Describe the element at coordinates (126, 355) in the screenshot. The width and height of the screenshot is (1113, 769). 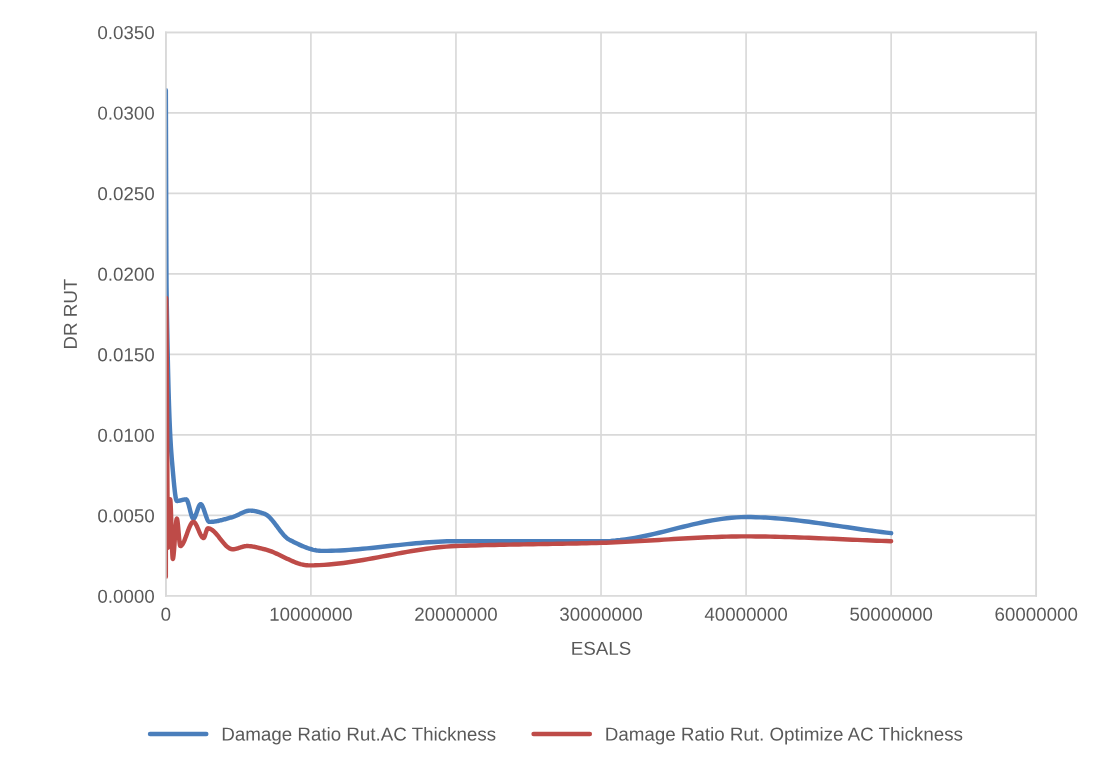
I see `y-tick-label: 0.0150` at that location.